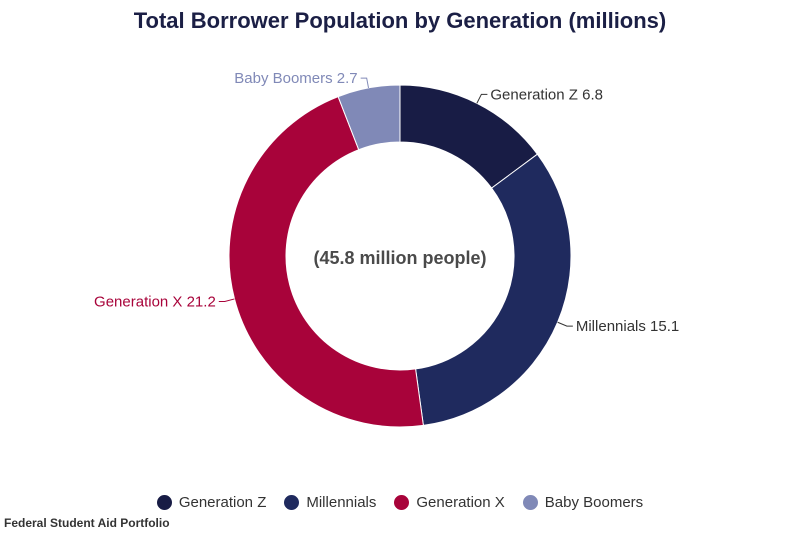 Image resolution: width=800 pixels, height=534 pixels. Describe the element at coordinates (546, 94) in the screenshot. I see `label-generation-z: Generation Z 6.8` at that location.